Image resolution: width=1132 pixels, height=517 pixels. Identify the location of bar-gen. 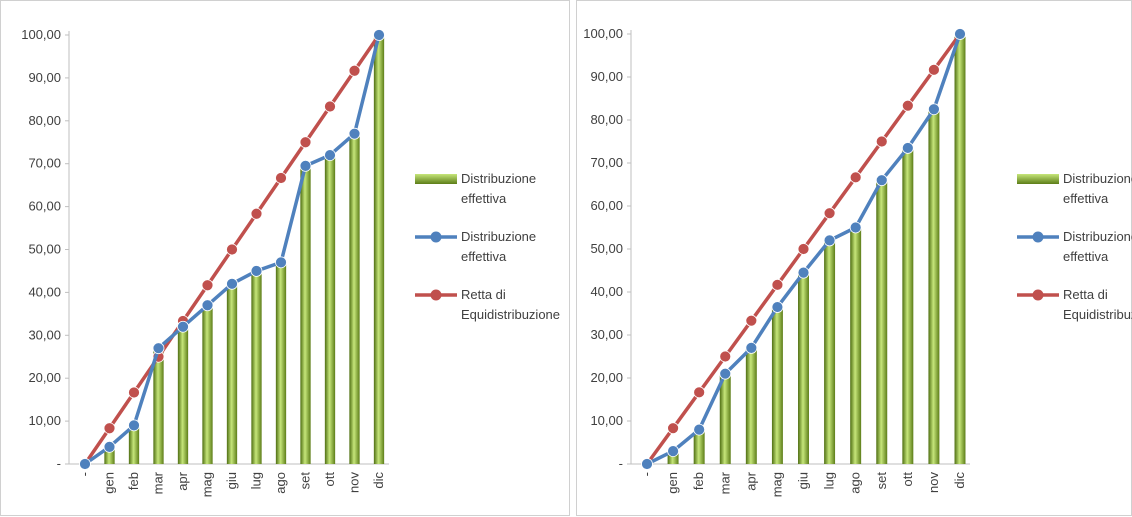
(673, 457).